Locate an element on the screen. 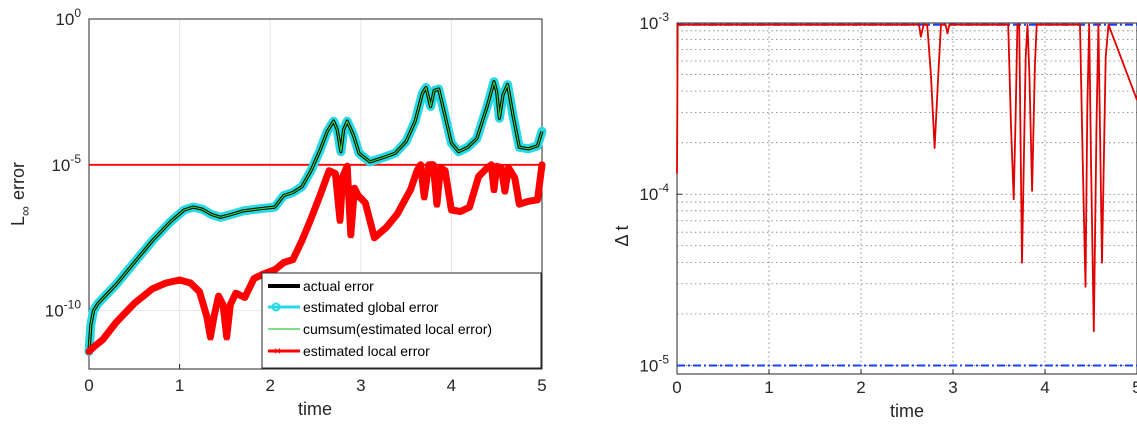 The width and height of the screenshot is (1137, 425). legend-box is located at coordinates (401, 320).